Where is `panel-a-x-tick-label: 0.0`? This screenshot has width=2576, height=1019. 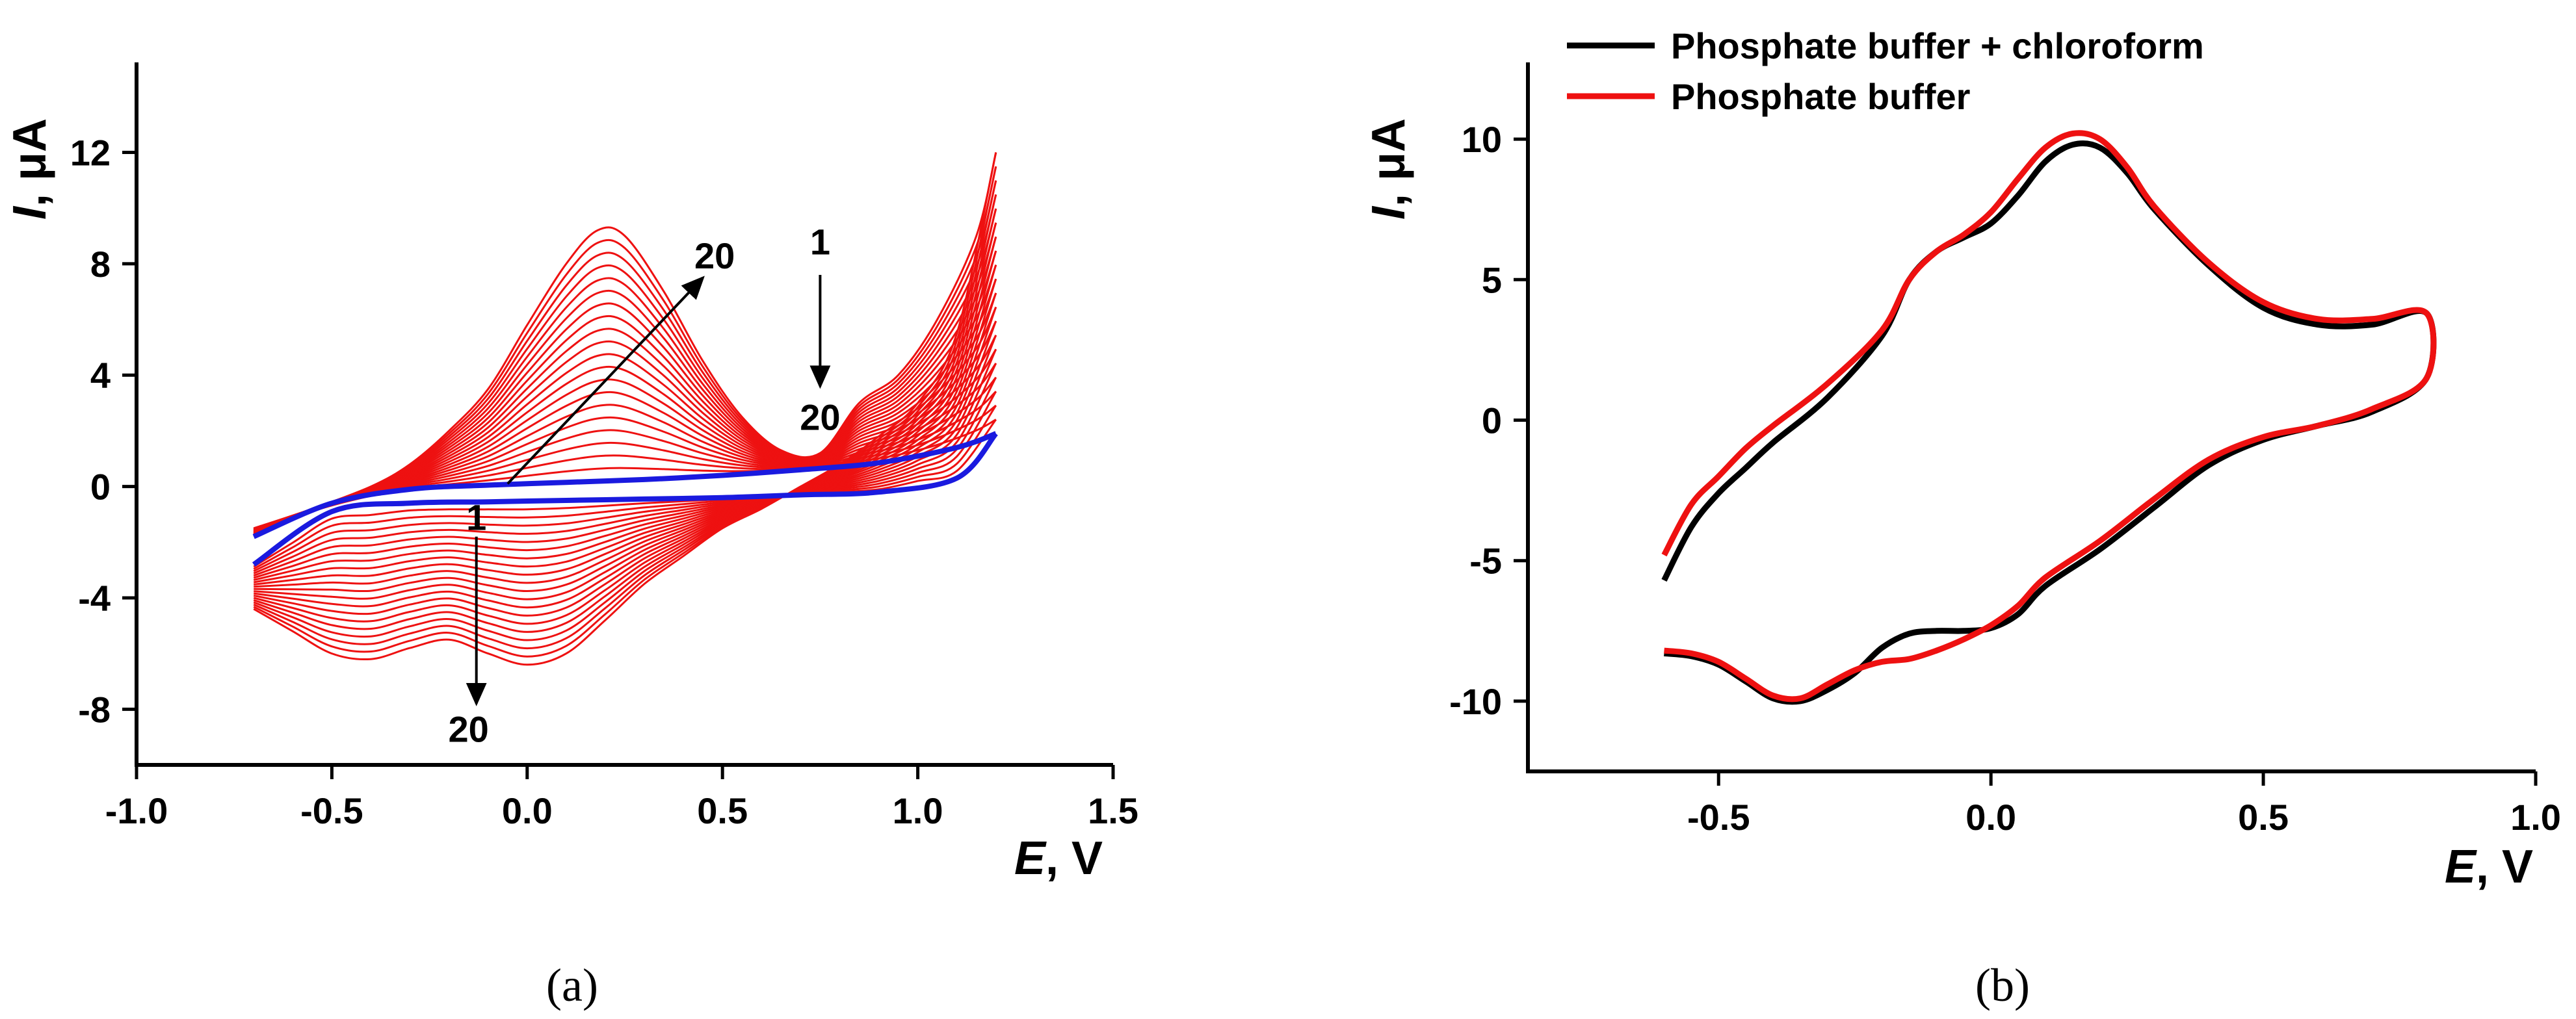 panel-a-x-tick-label: 0.0 is located at coordinates (527, 811).